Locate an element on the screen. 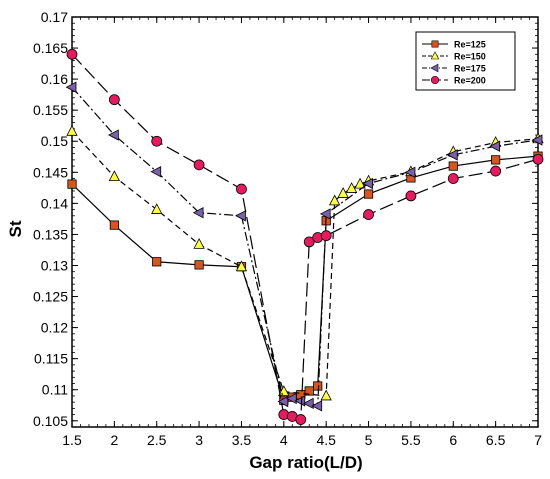  legend-item: Re=200 is located at coordinates (454, 81).